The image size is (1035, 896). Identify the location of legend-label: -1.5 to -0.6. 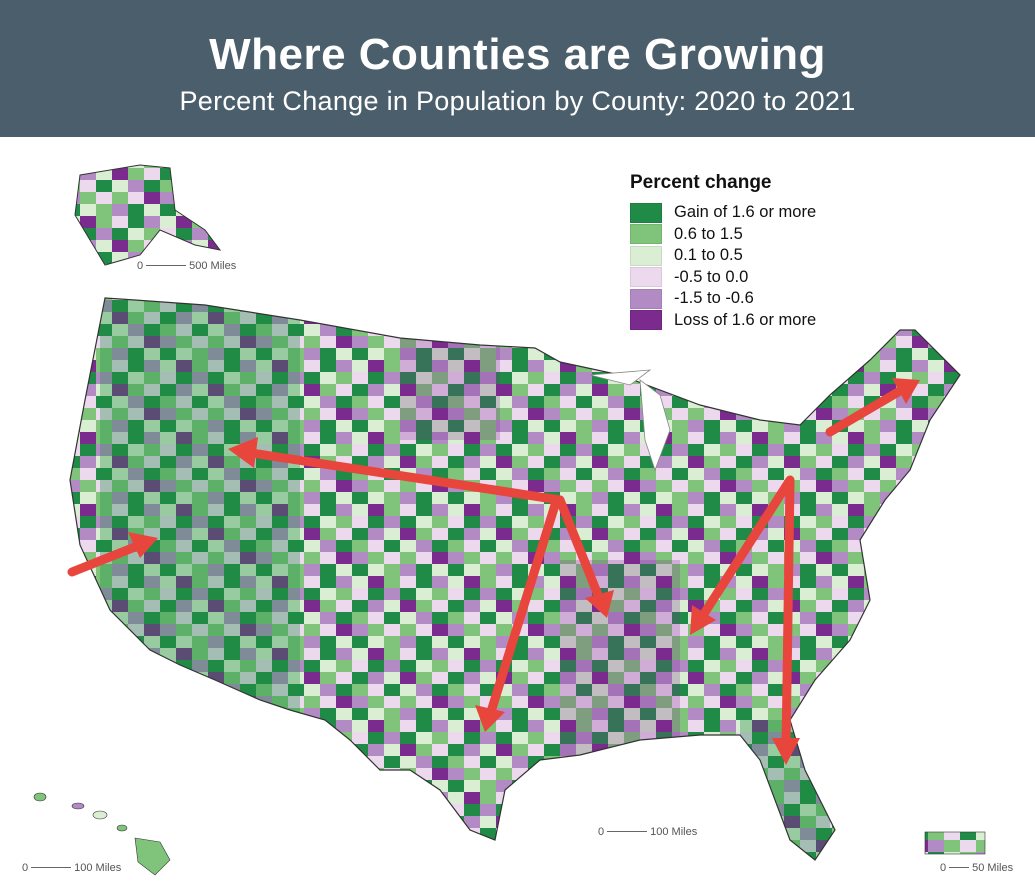
(714, 298).